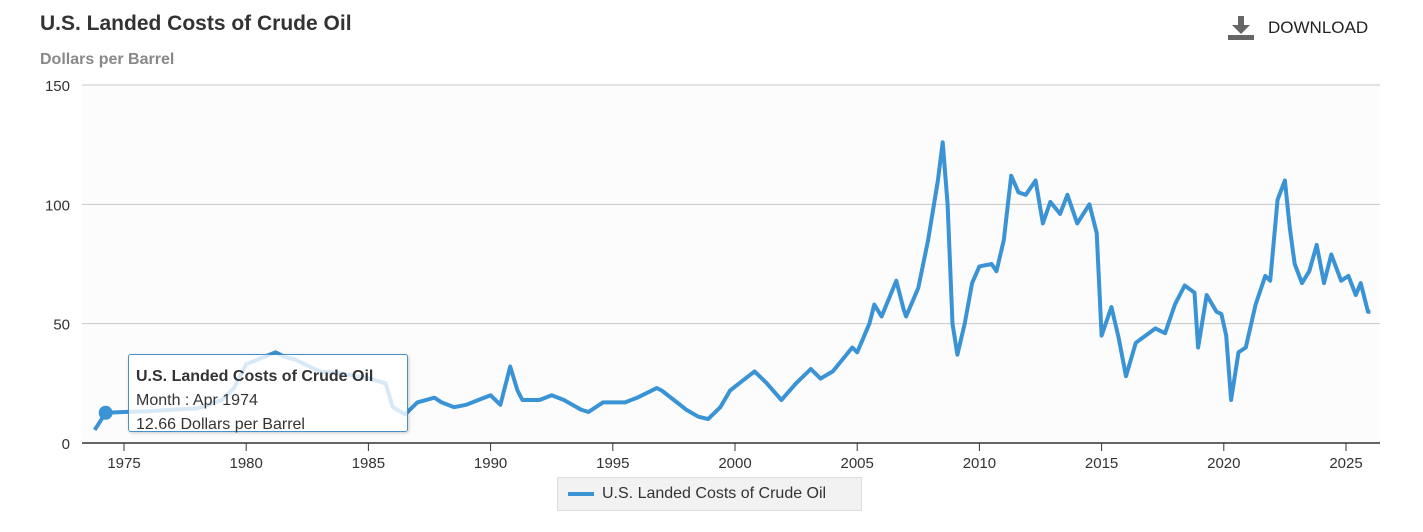  Describe the element at coordinates (714, 493) in the screenshot. I see `legend-label: U.S. Landed Costs of Crude Oil` at that location.